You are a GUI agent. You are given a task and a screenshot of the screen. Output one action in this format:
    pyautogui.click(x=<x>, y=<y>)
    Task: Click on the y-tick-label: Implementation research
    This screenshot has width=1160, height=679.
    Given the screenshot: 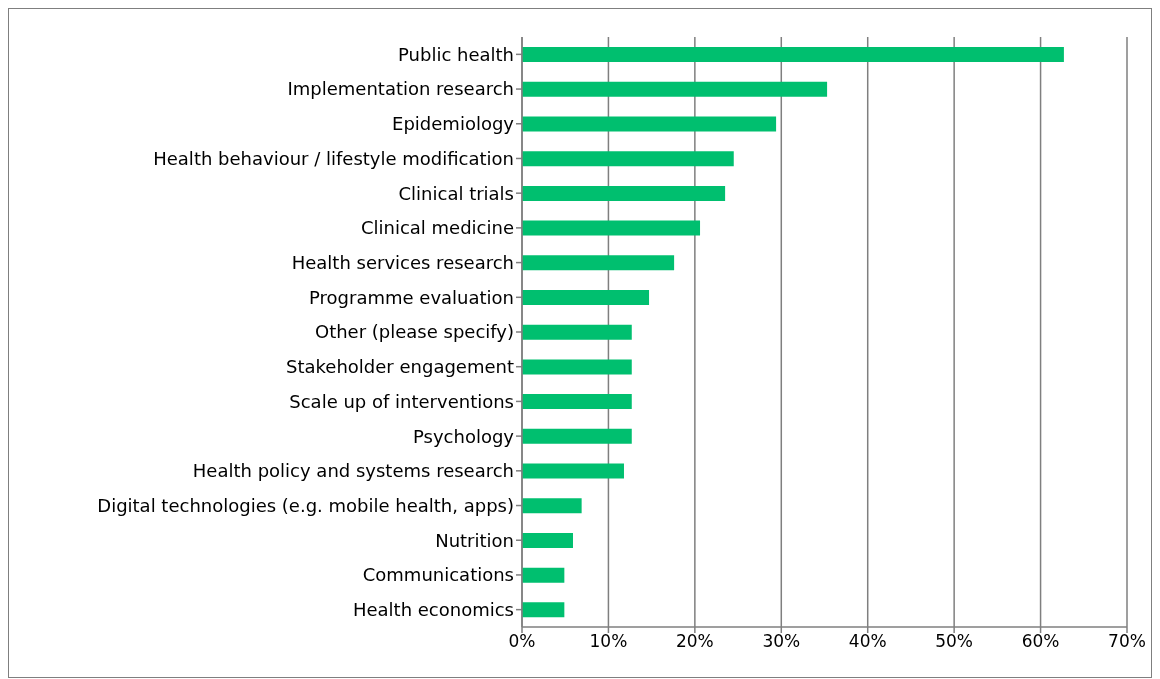 What is the action you would take?
    pyautogui.click(x=400, y=89)
    